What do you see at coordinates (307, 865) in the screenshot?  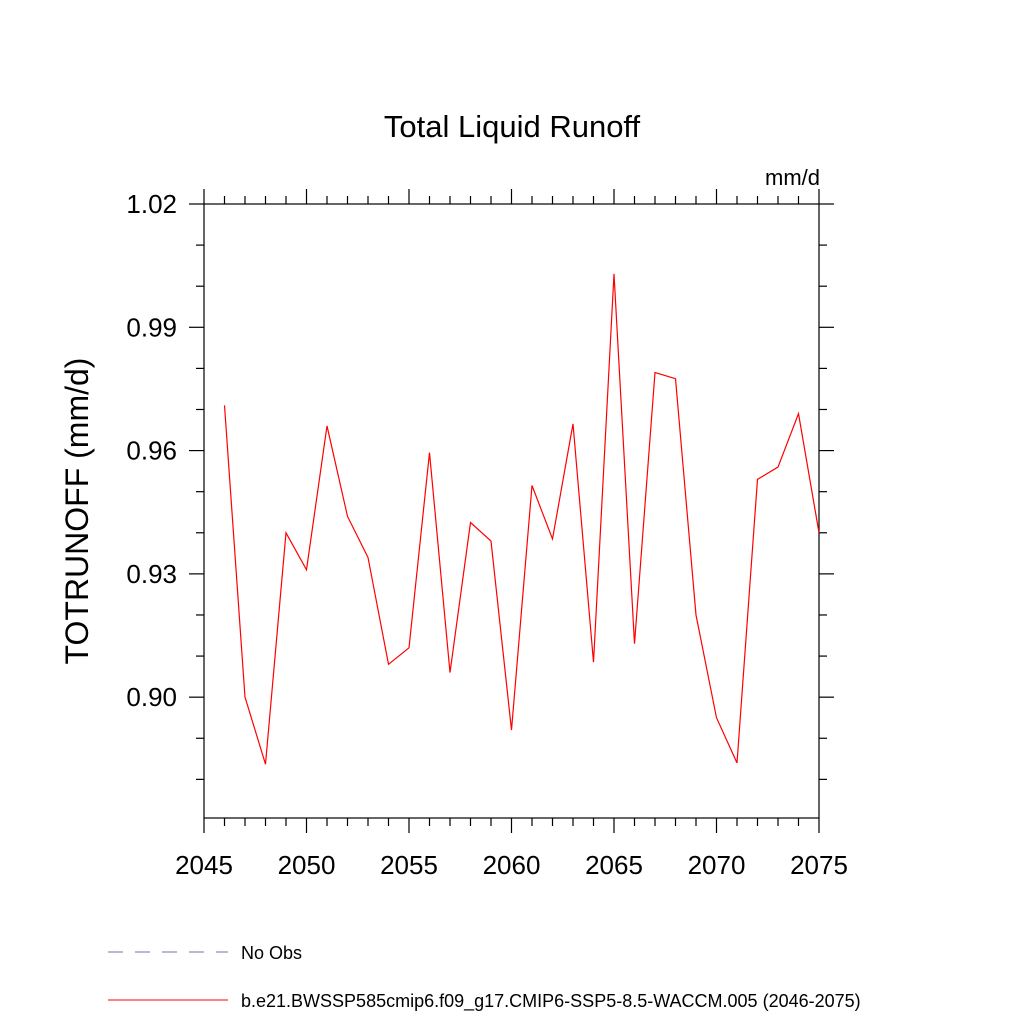 I see `x-tick-label: 2050` at bounding box center [307, 865].